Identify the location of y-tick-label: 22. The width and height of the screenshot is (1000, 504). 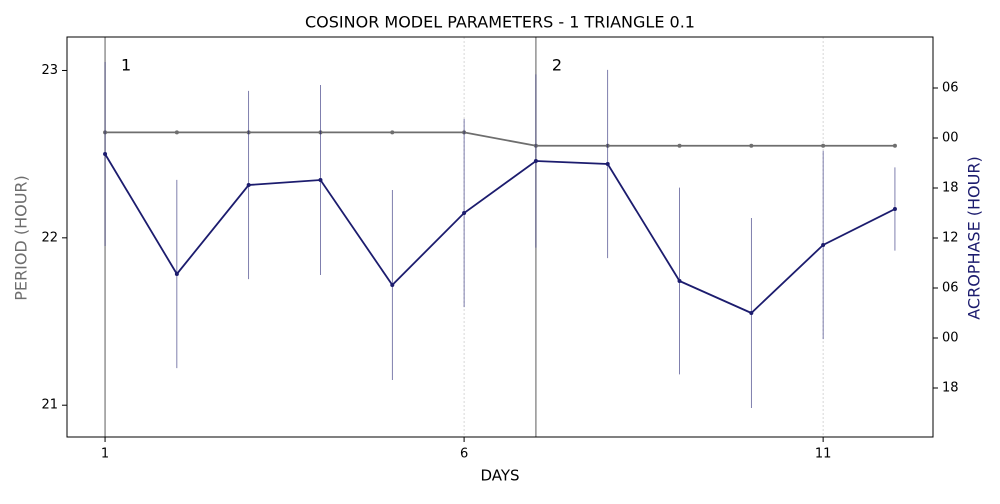
(49, 237).